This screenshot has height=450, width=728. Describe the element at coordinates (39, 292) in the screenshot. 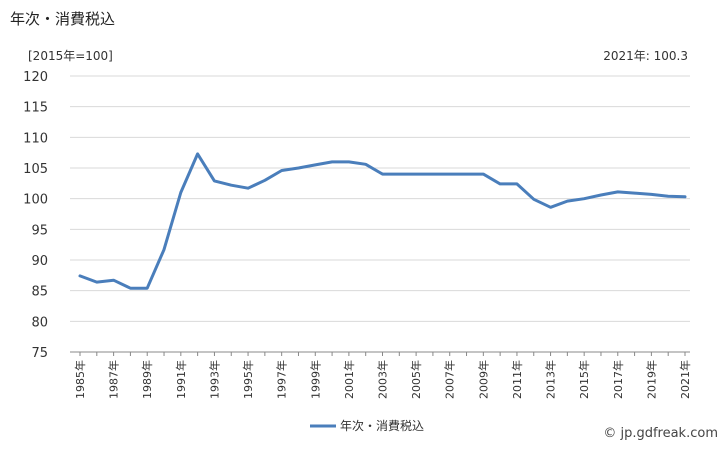

I see `y-tick-label: 85` at that location.